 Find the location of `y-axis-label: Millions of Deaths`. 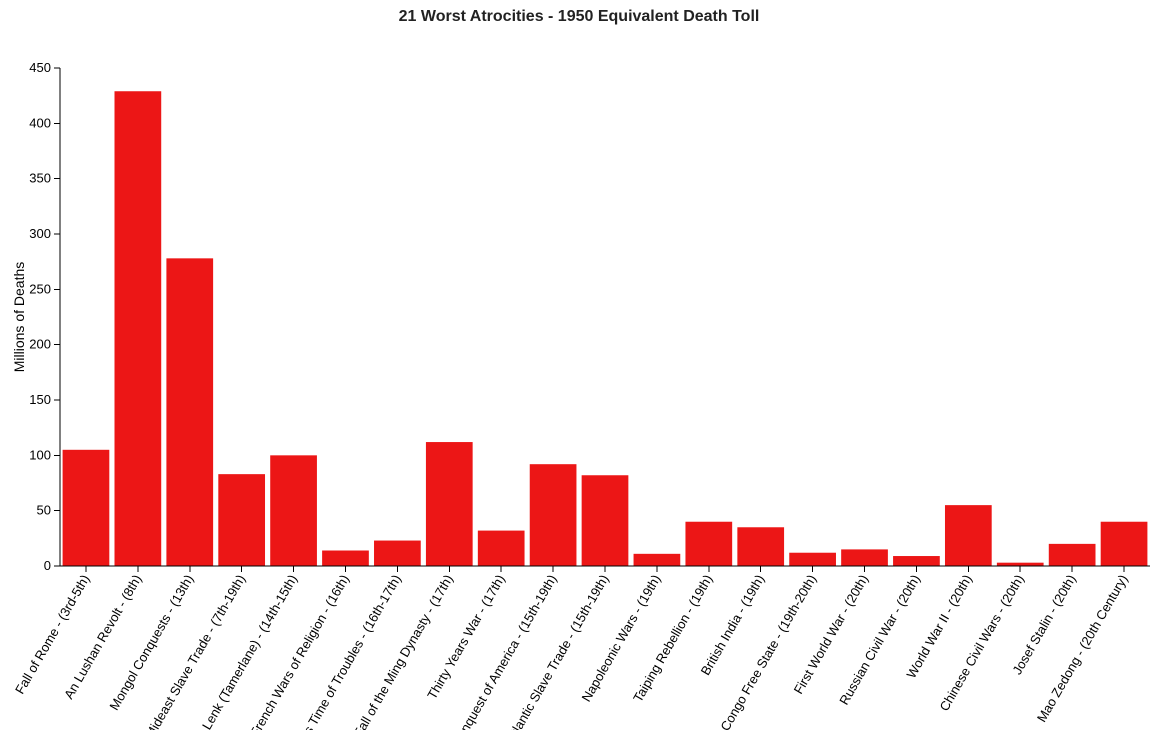

y-axis-label: Millions of Deaths is located at coordinates (19, 317).